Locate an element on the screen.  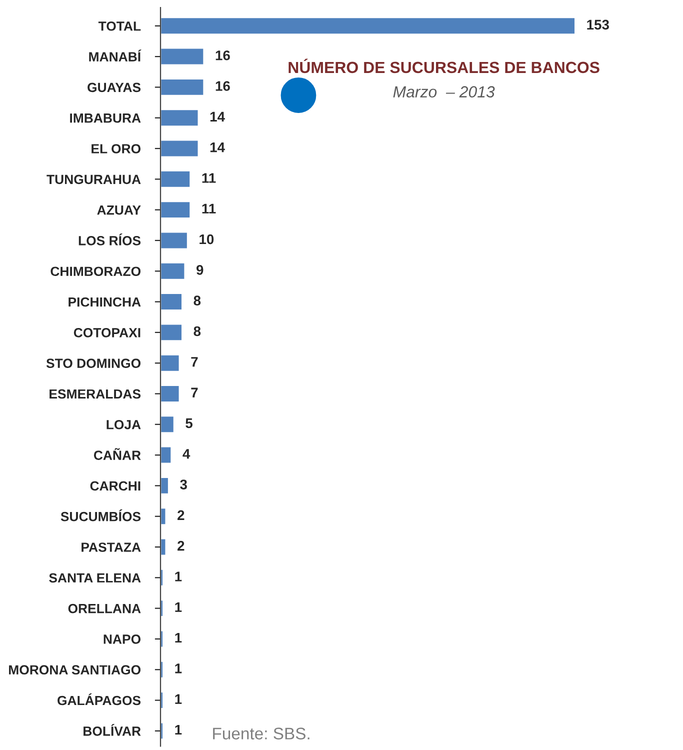
y-tick-label: ESMERALDAS is located at coordinates (95, 394).